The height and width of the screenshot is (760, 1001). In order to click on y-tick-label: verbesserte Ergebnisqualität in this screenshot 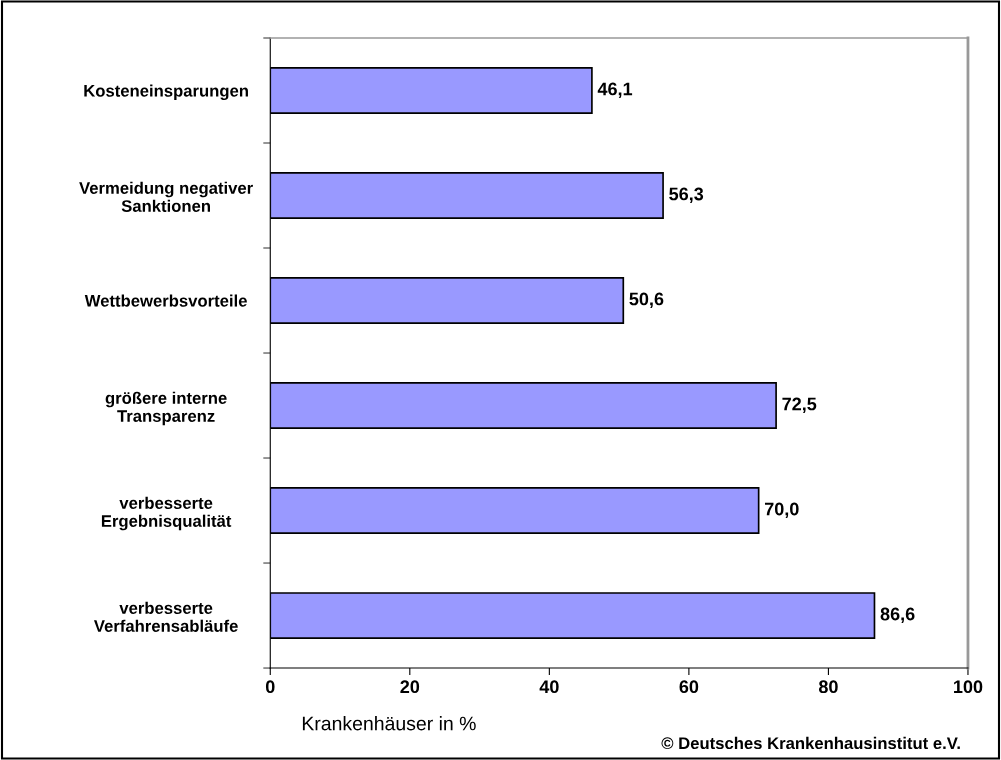, I will do `click(166, 513)`.